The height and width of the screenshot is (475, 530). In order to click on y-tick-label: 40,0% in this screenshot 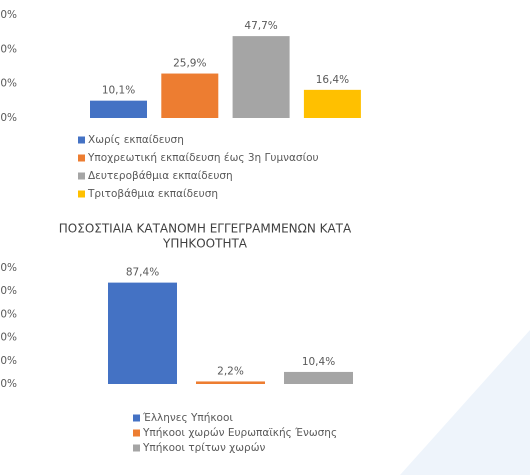, I will do `click(8, 338)`.